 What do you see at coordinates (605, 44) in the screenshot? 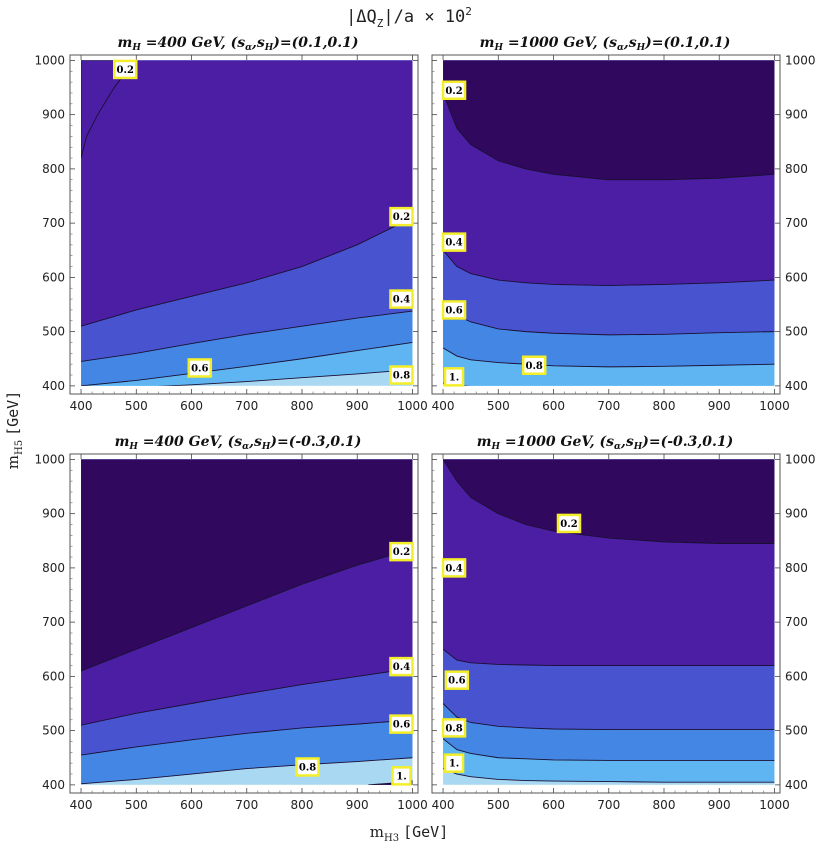
I see `panel-title: mH =1000 GeV, (sα,sH)=(0.1,0.1)` at bounding box center [605, 44].